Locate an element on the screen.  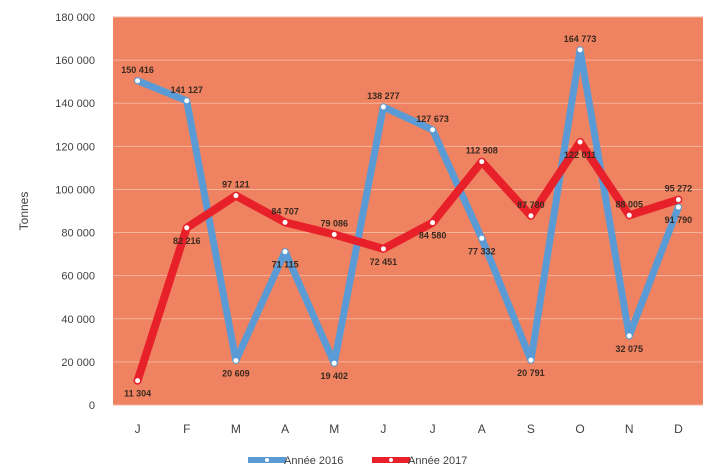
y-tick-label: 100 000 is located at coordinates (75, 190).